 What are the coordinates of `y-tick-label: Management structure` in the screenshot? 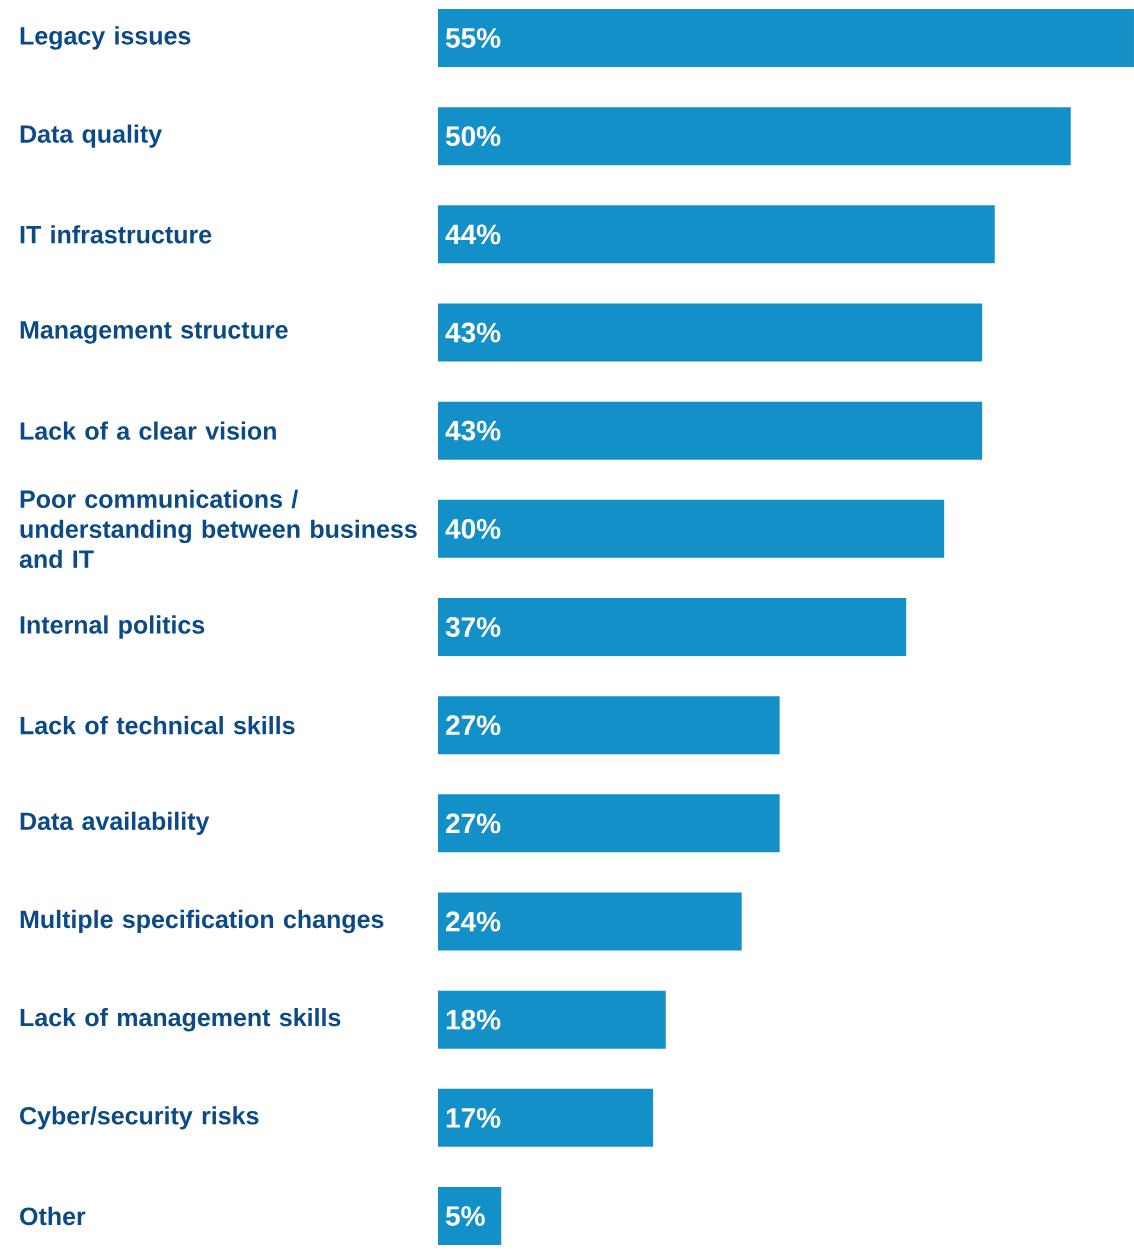 It's located at (154, 332).